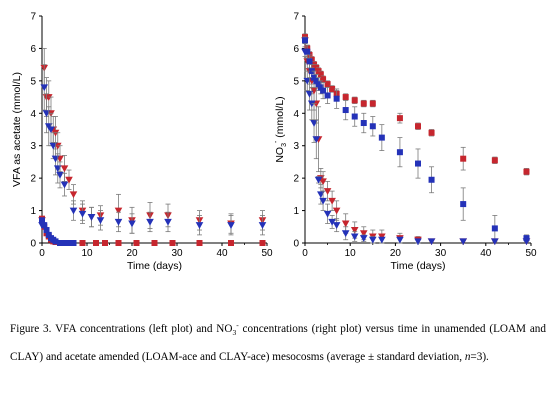 This screenshot has width=554, height=404. I want to click on caption-subscript: 3, so click(234, 333).